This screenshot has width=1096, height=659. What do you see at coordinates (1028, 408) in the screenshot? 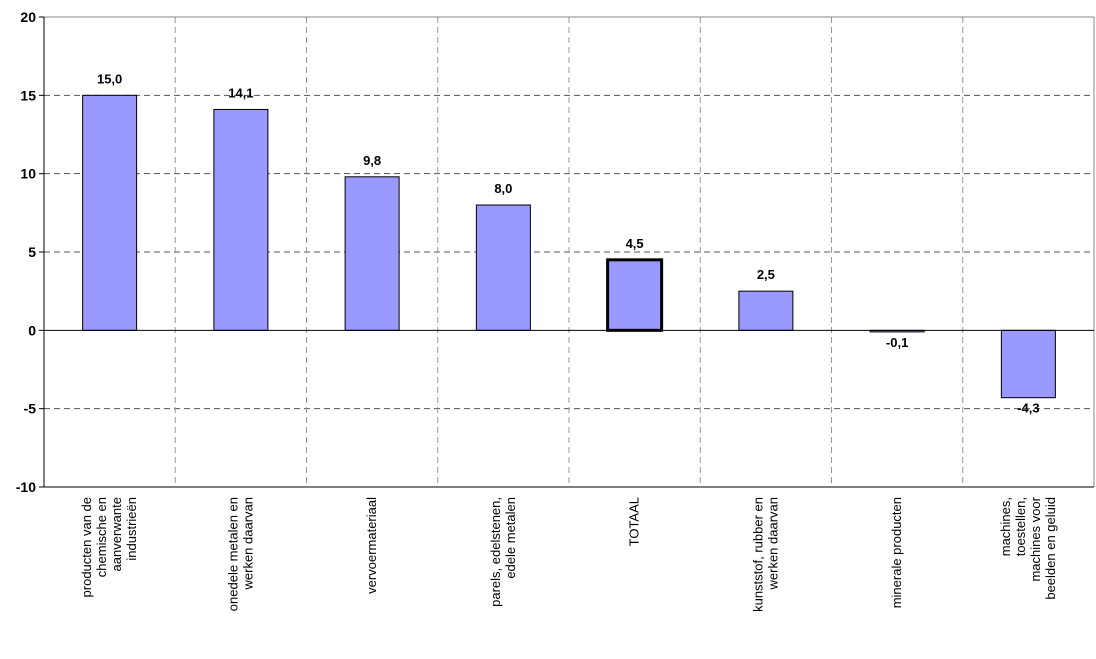
I see `data-label: -4,3` at bounding box center [1028, 408].